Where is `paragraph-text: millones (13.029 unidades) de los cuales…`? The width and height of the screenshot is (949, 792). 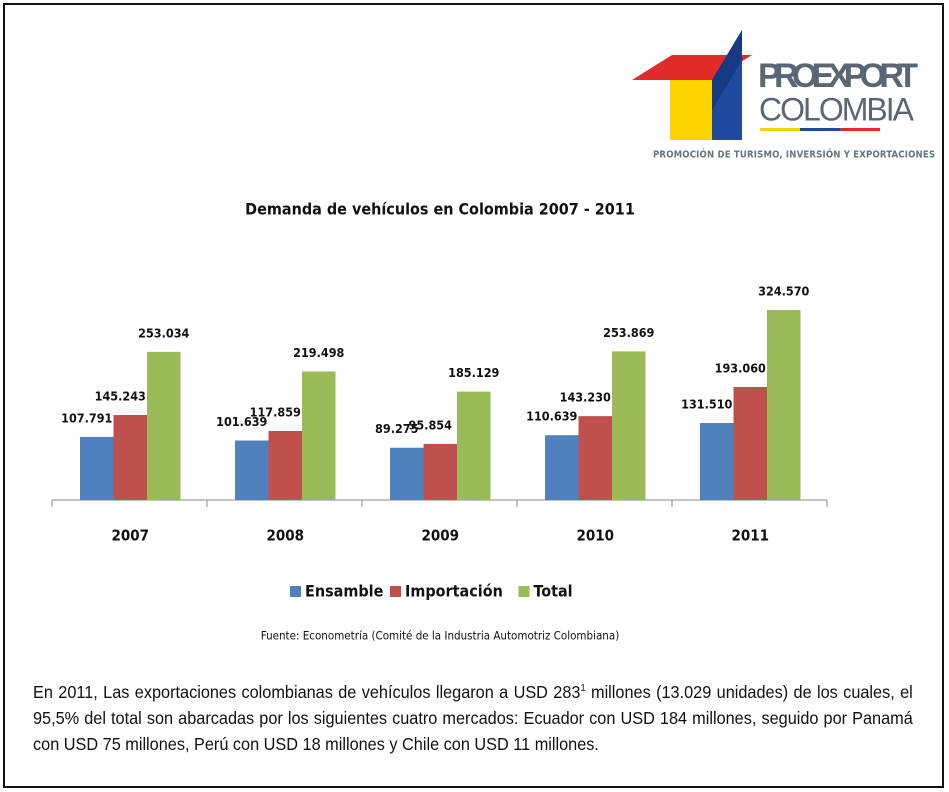
paragraph-text: millones (13.029 unidades) de los cuales… is located at coordinates (473, 717).